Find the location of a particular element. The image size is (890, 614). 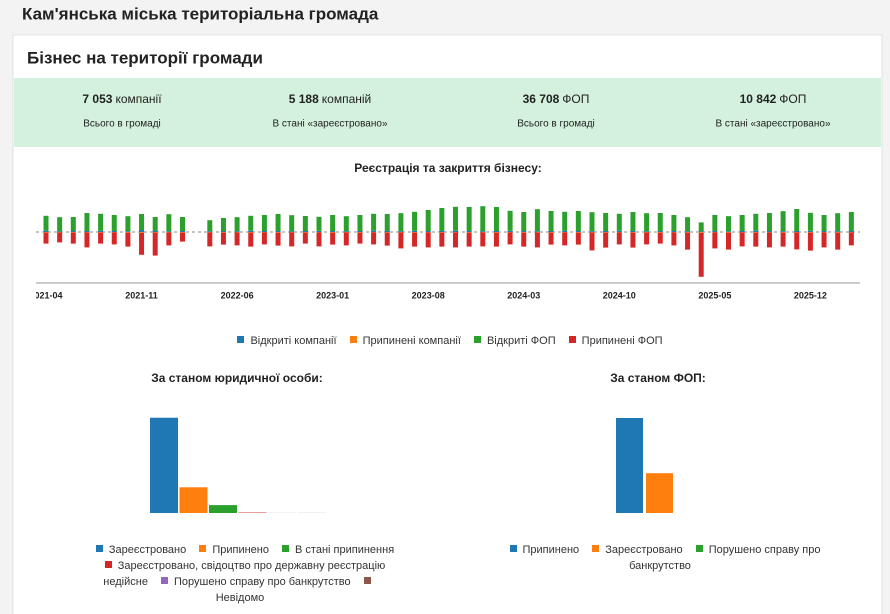

legend-label: Відкриті компанії is located at coordinates (293, 341).